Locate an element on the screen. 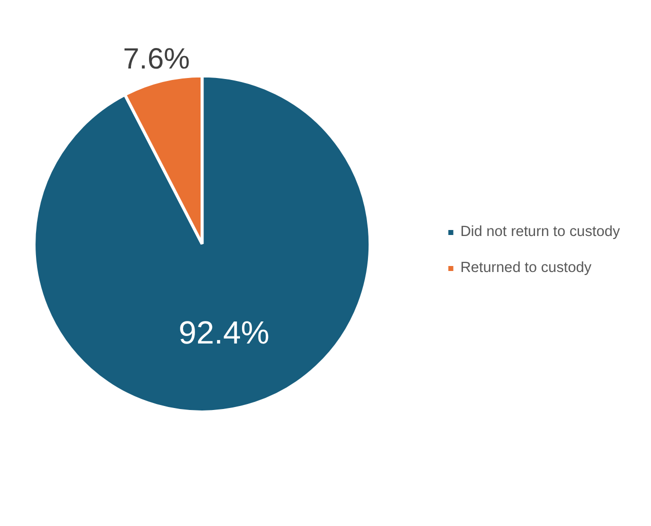 The width and height of the screenshot is (651, 526). legend-label: Returned to custody is located at coordinates (526, 268).